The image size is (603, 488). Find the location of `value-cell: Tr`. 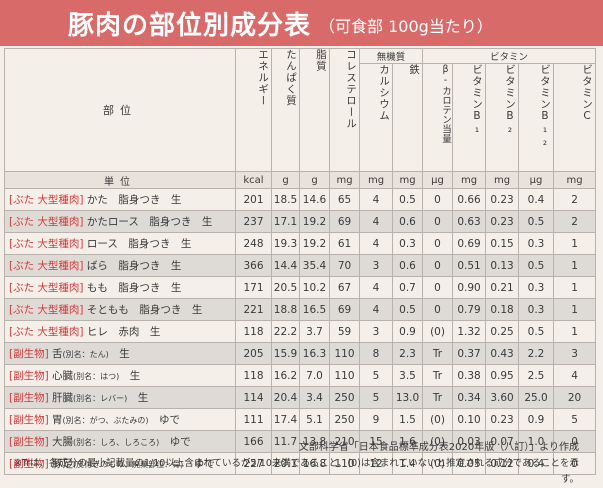

value-cell: Tr is located at coordinates (438, 375).